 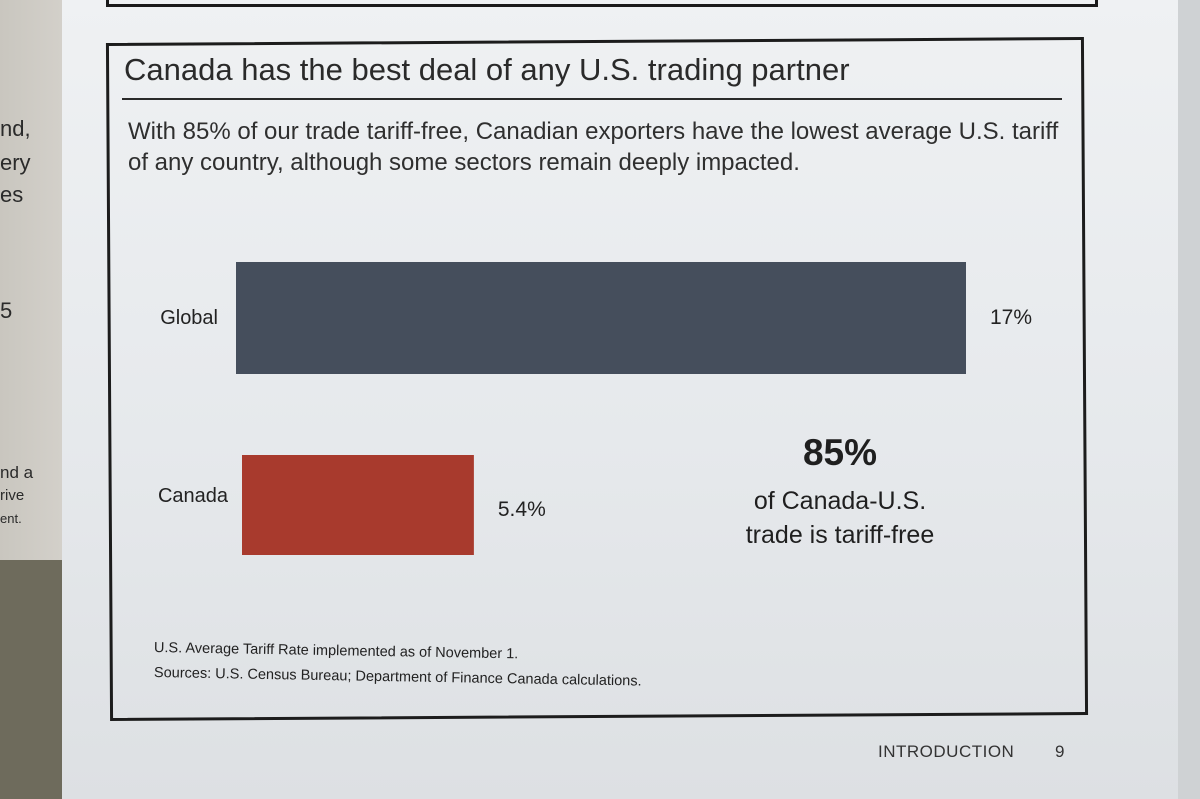 What do you see at coordinates (358, 505) in the screenshot?
I see `bar-canada` at bounding box center [358, 505].